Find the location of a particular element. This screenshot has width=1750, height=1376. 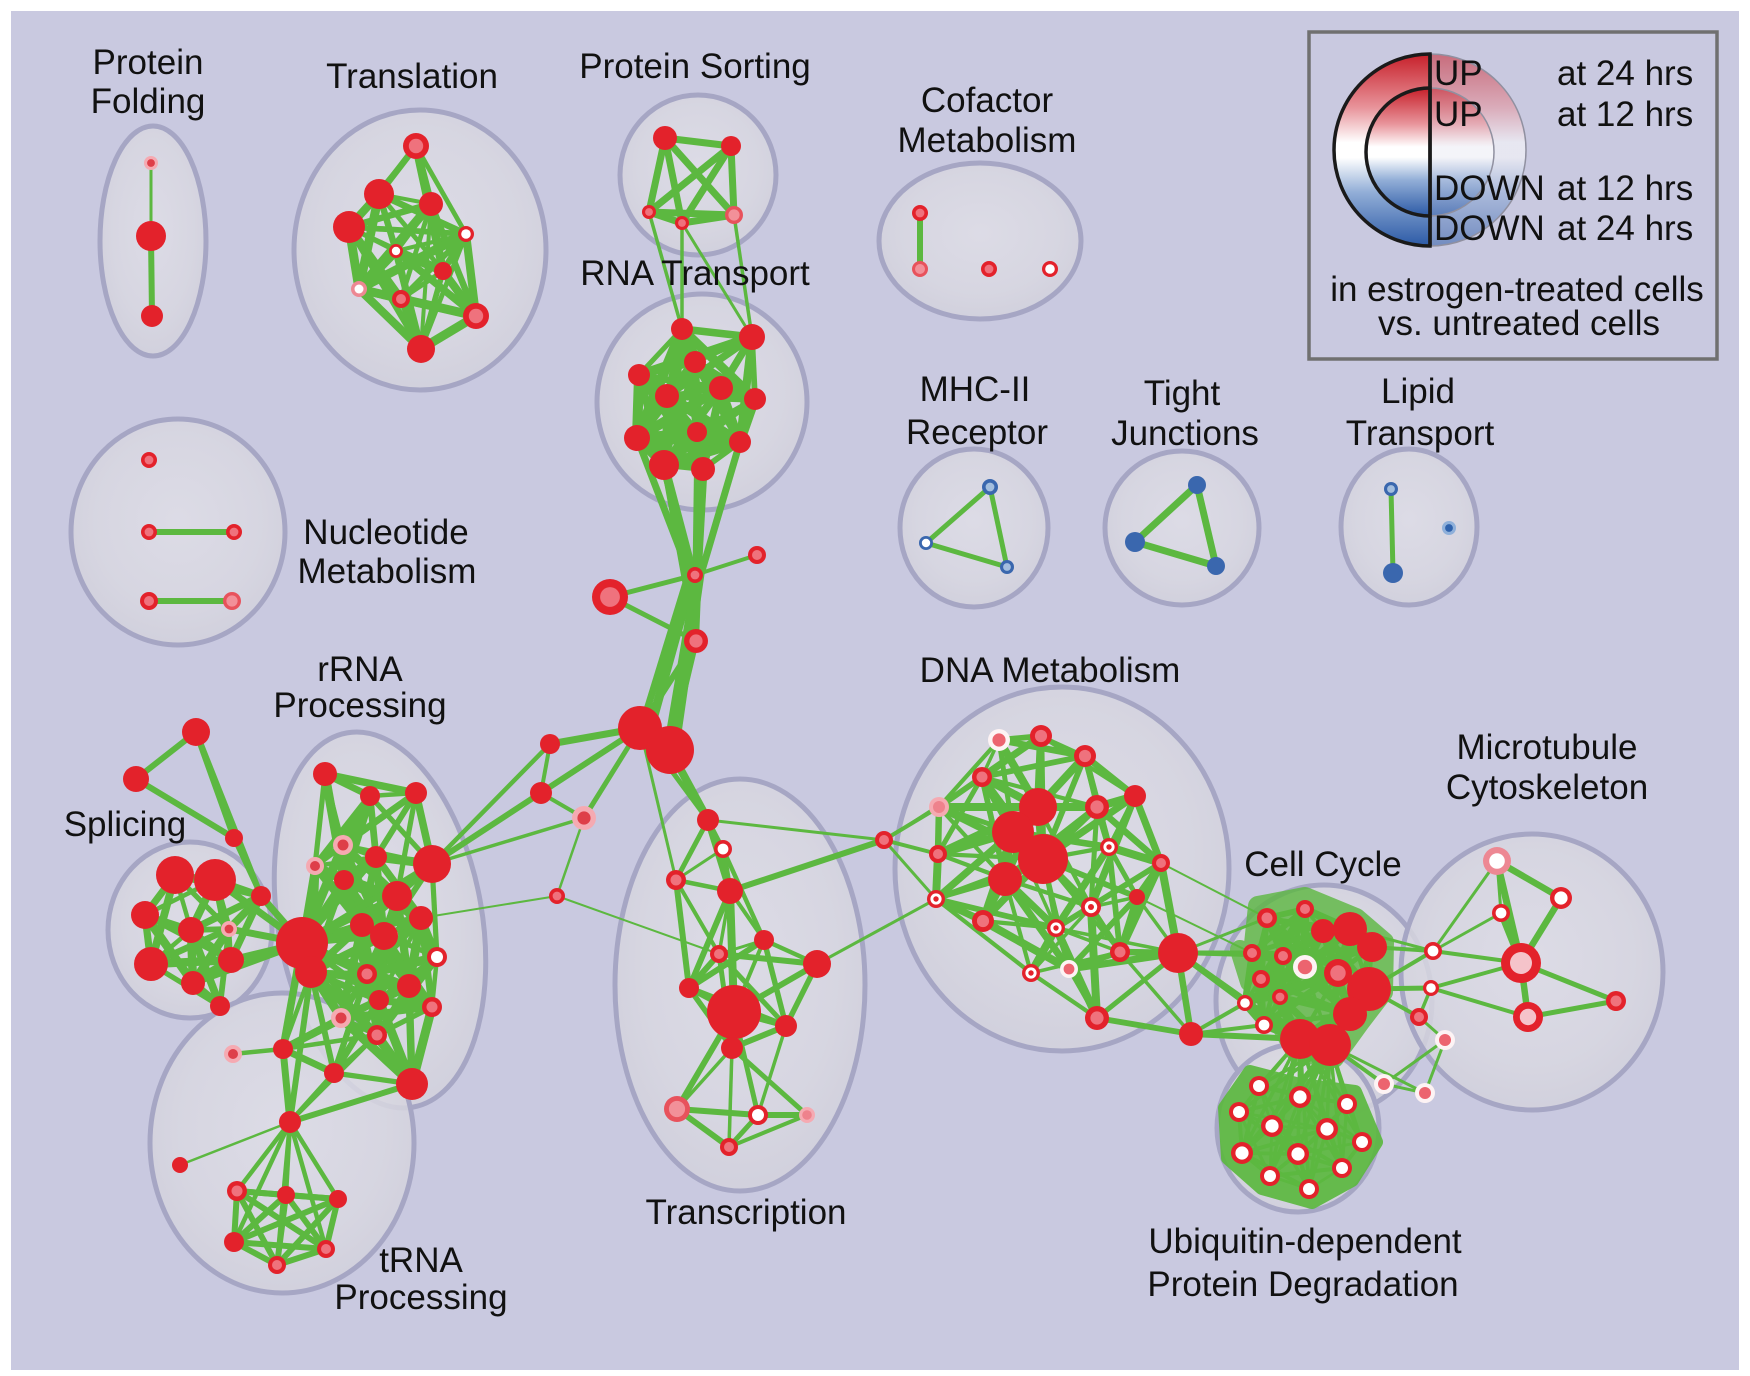

svg-text: Folding is located at coordinates (148, 101).